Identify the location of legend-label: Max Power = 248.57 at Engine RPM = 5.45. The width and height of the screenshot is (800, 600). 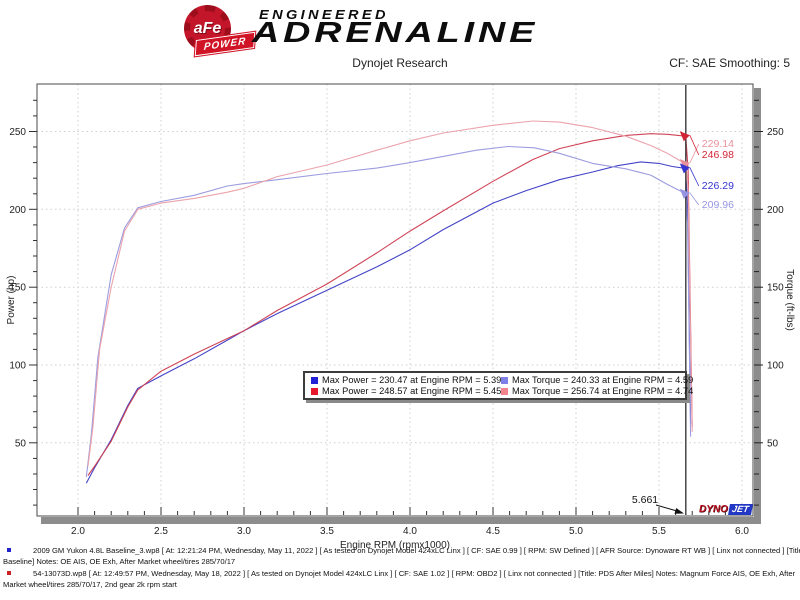
(412, 391).